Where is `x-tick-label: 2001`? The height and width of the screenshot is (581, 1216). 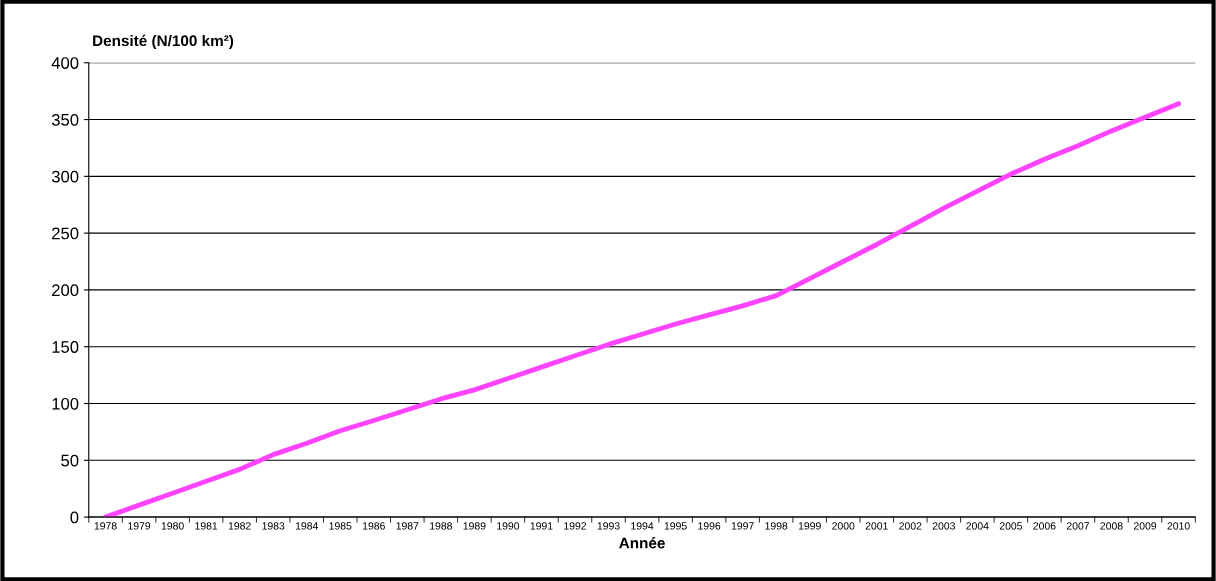 x-tick-label: 2001 is located at coordinates (876, 526).